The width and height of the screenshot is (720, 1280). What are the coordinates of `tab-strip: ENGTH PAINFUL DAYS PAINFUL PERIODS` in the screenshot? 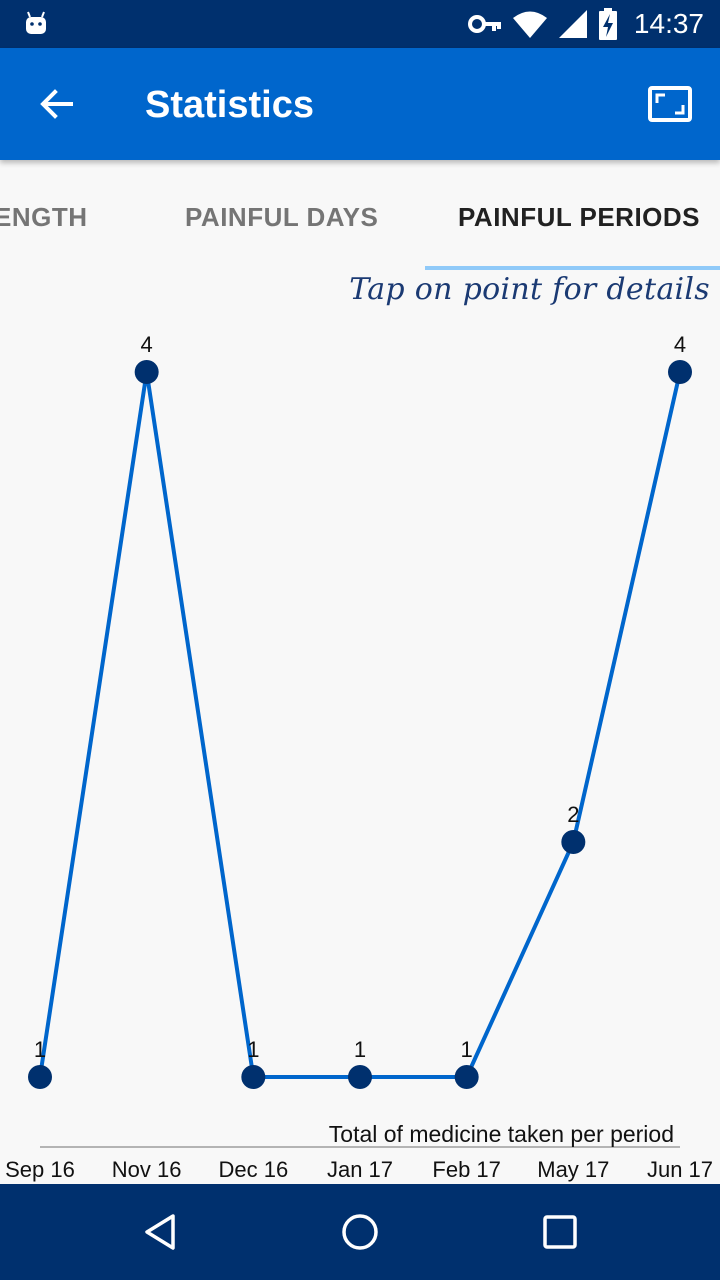 It's located at (360, 216).